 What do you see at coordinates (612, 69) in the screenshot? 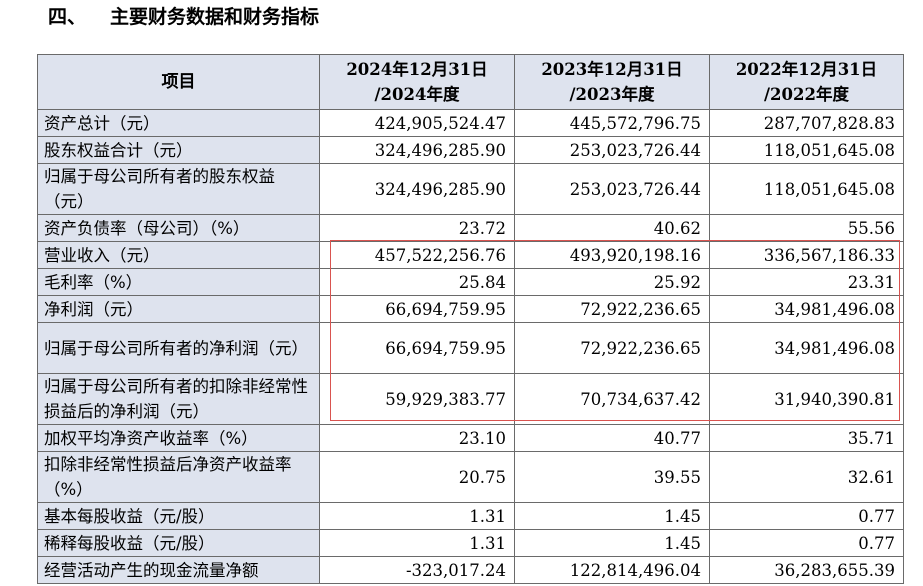
I see `column-header-date: 2023年12月31日` at bounding box center [612, 69].